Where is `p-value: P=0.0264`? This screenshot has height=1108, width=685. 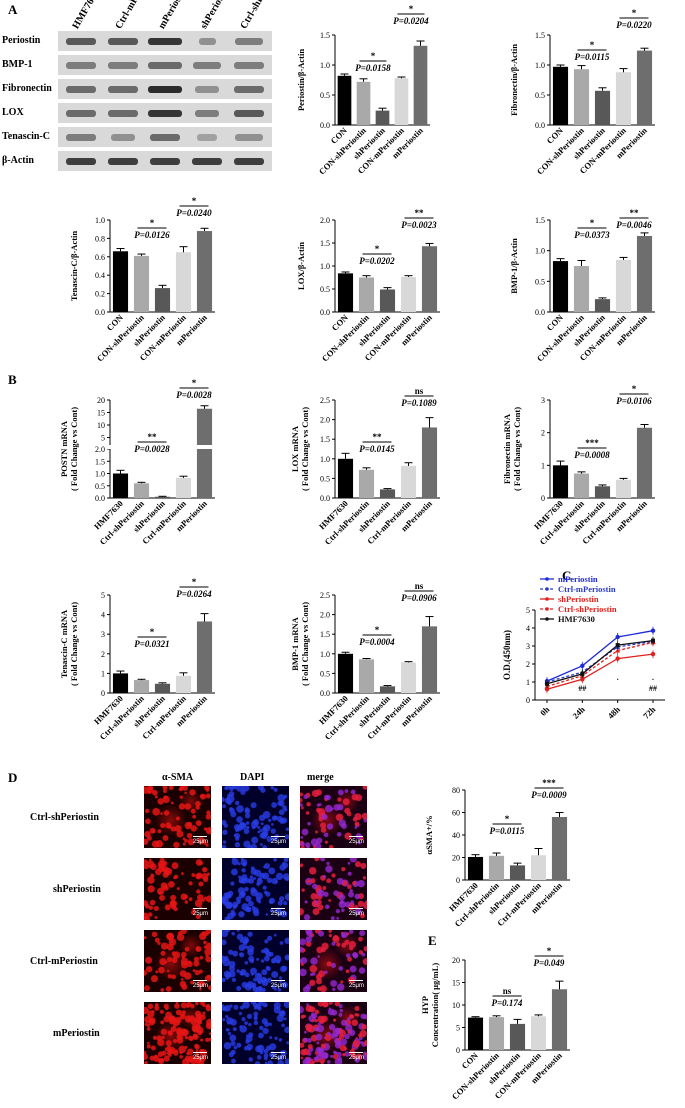
p-value: P=0.0264 is located at coordinates (194, 594).